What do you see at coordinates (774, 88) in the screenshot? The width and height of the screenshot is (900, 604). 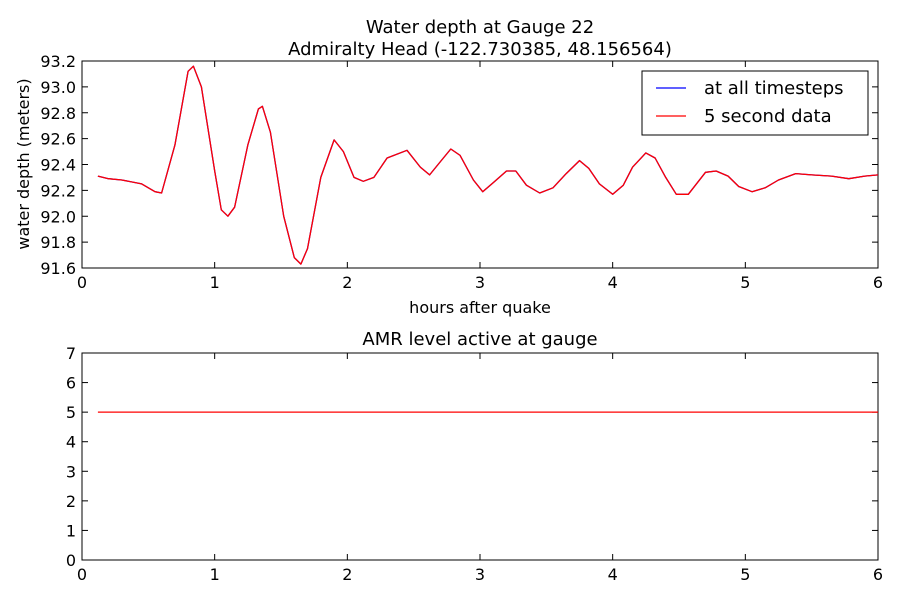 I see `legend-label: at all timesteps` at bounding box center [774, 88].